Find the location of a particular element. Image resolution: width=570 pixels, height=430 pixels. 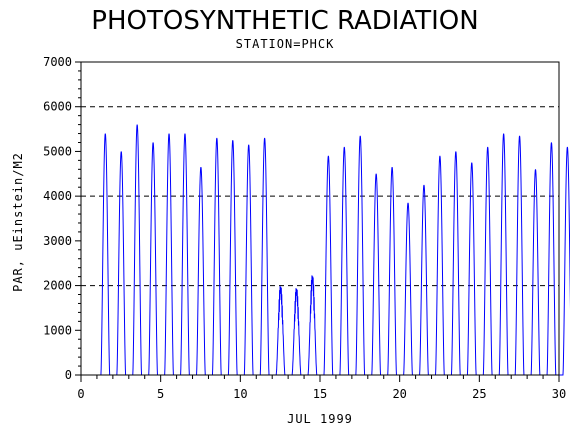

x-tick-label: 15 is located at coordinates (320, 394).